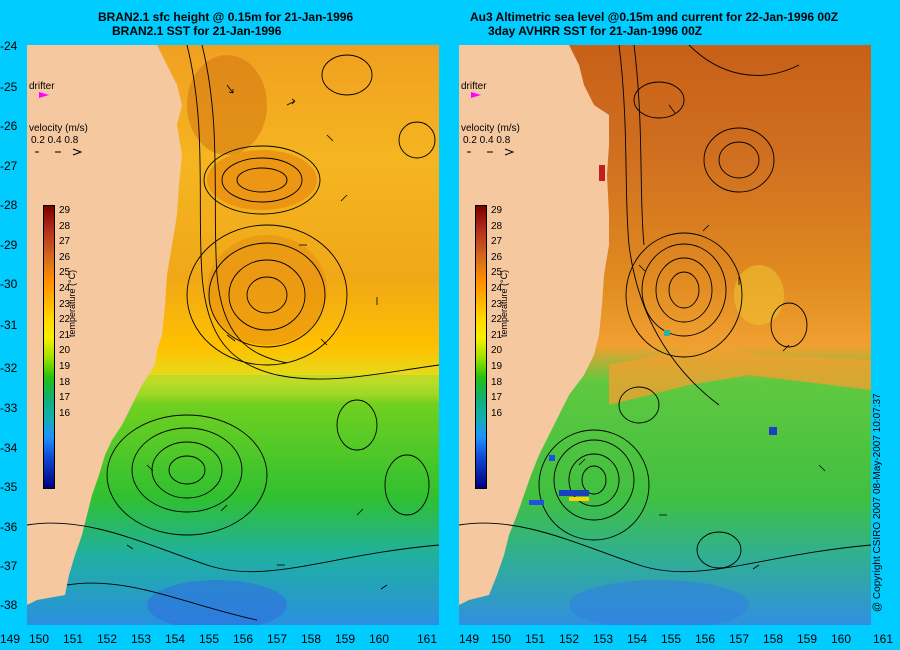 This screenshot has width=900, height=650. I want to click on lat-label: -25, so click(9, 87).